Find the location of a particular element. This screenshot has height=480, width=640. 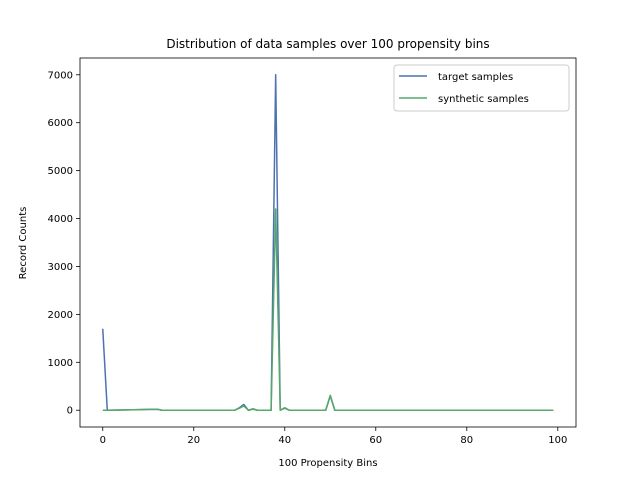

x-axis-label: 100 Propensity Bins is located at coordinates (327, 463).